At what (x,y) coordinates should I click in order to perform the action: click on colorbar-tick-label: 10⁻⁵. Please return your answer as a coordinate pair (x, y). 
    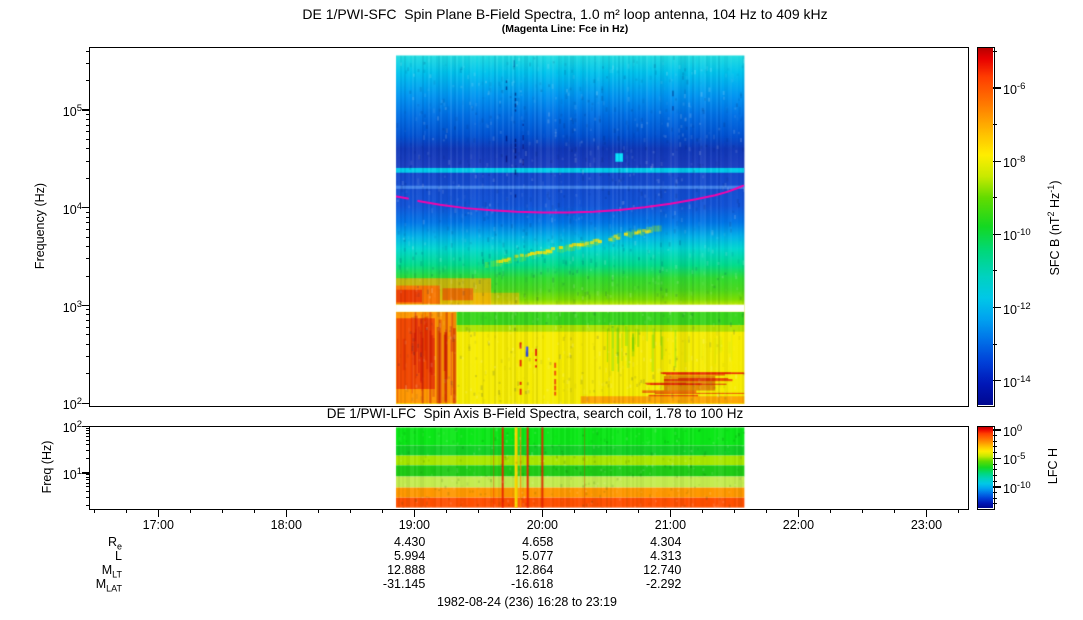
    Looking at the image, I should click on (1014, 459).